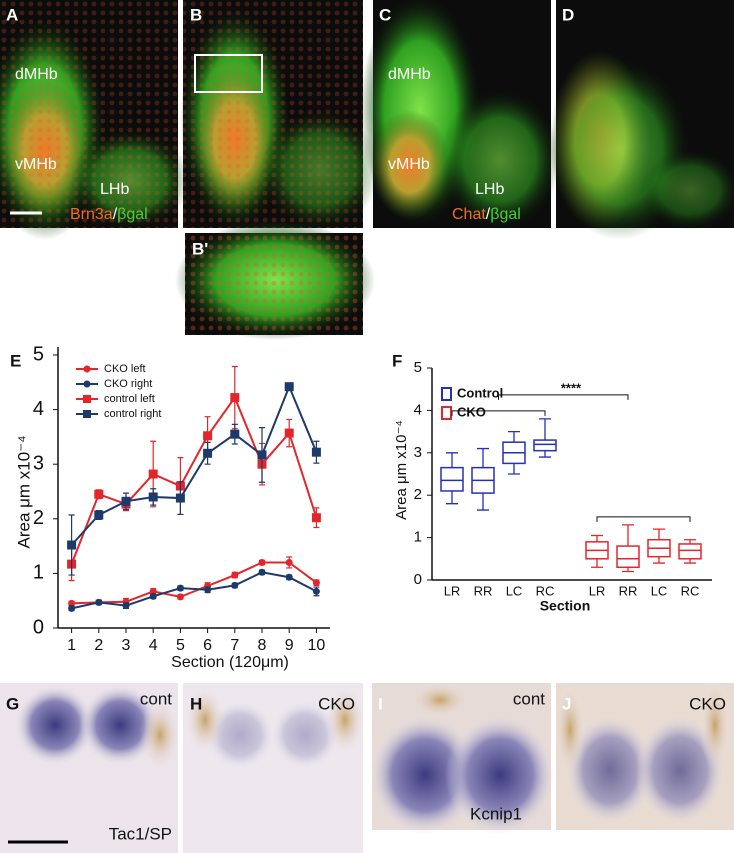 The width and height of the screenshot is (734, 853). What do you see at coordinates (129, 399) in the screenshot?
I see `legend-label: control left` at bounding box center [129, 399].